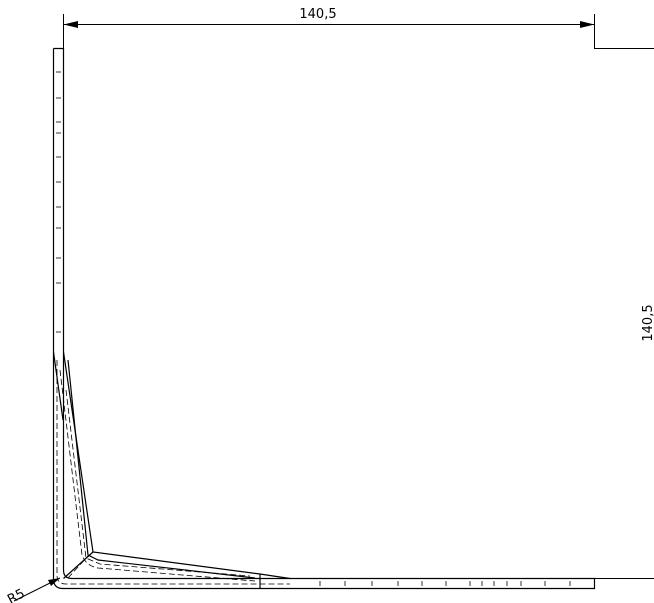  Describe the element at coordinates (317, 14) in the screenshot. I see `width-dimension-label: 140,5` at that location.